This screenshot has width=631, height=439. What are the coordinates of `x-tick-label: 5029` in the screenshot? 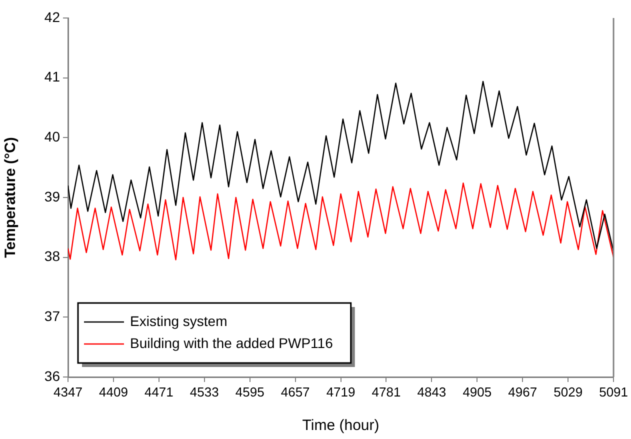 It's located at (568, 392).